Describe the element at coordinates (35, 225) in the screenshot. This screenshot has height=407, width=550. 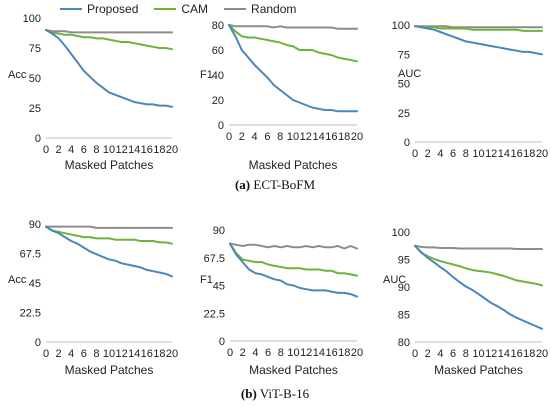
I see `y-tick-label: 90` at that location.